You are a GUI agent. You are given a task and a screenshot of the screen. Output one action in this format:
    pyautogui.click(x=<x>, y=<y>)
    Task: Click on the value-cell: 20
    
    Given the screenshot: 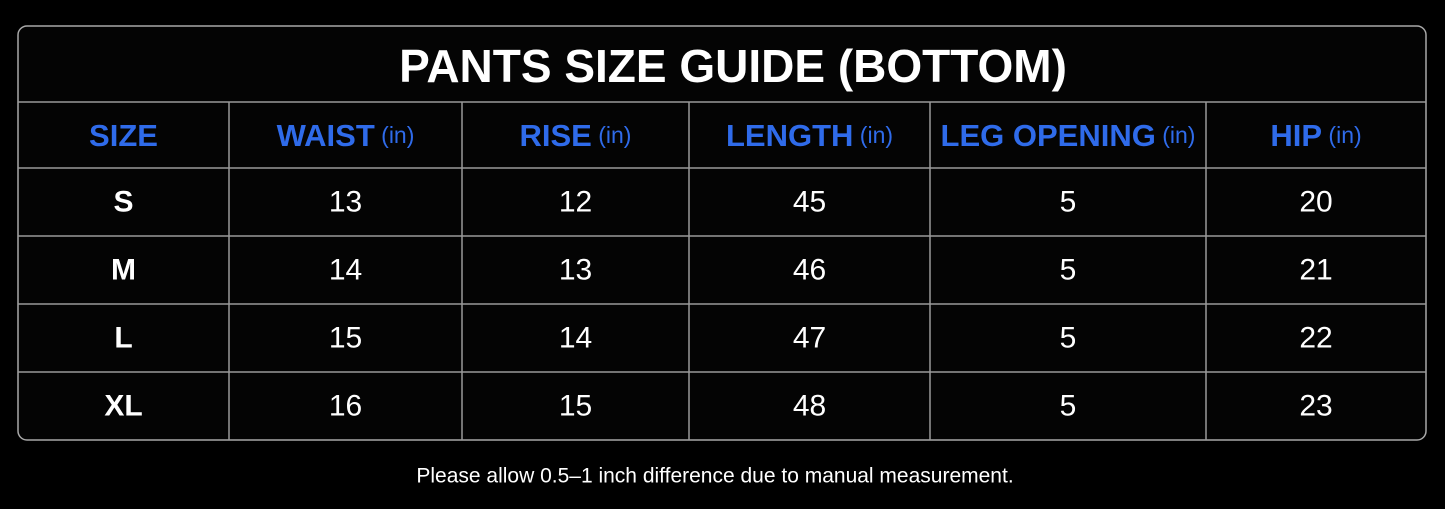 What is the action you would take?
    pyautogui.click(x=1315, y=202)
    